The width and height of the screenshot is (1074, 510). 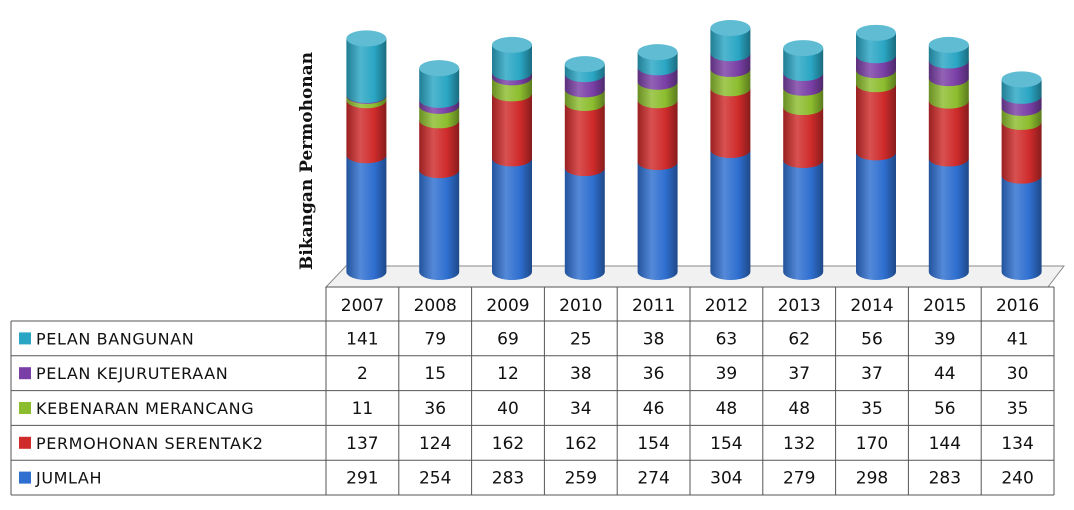 I want to click on bar-cap-2011, so click(x=657, y=52).